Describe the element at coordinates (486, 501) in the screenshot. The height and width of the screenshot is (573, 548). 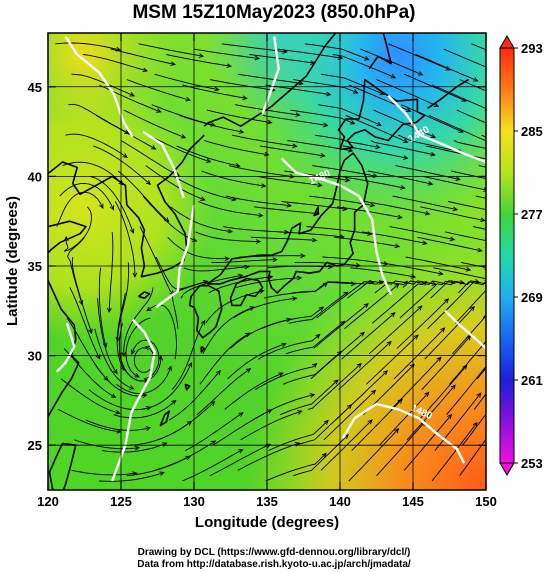
I see `x-tick-label: 150` at that location.